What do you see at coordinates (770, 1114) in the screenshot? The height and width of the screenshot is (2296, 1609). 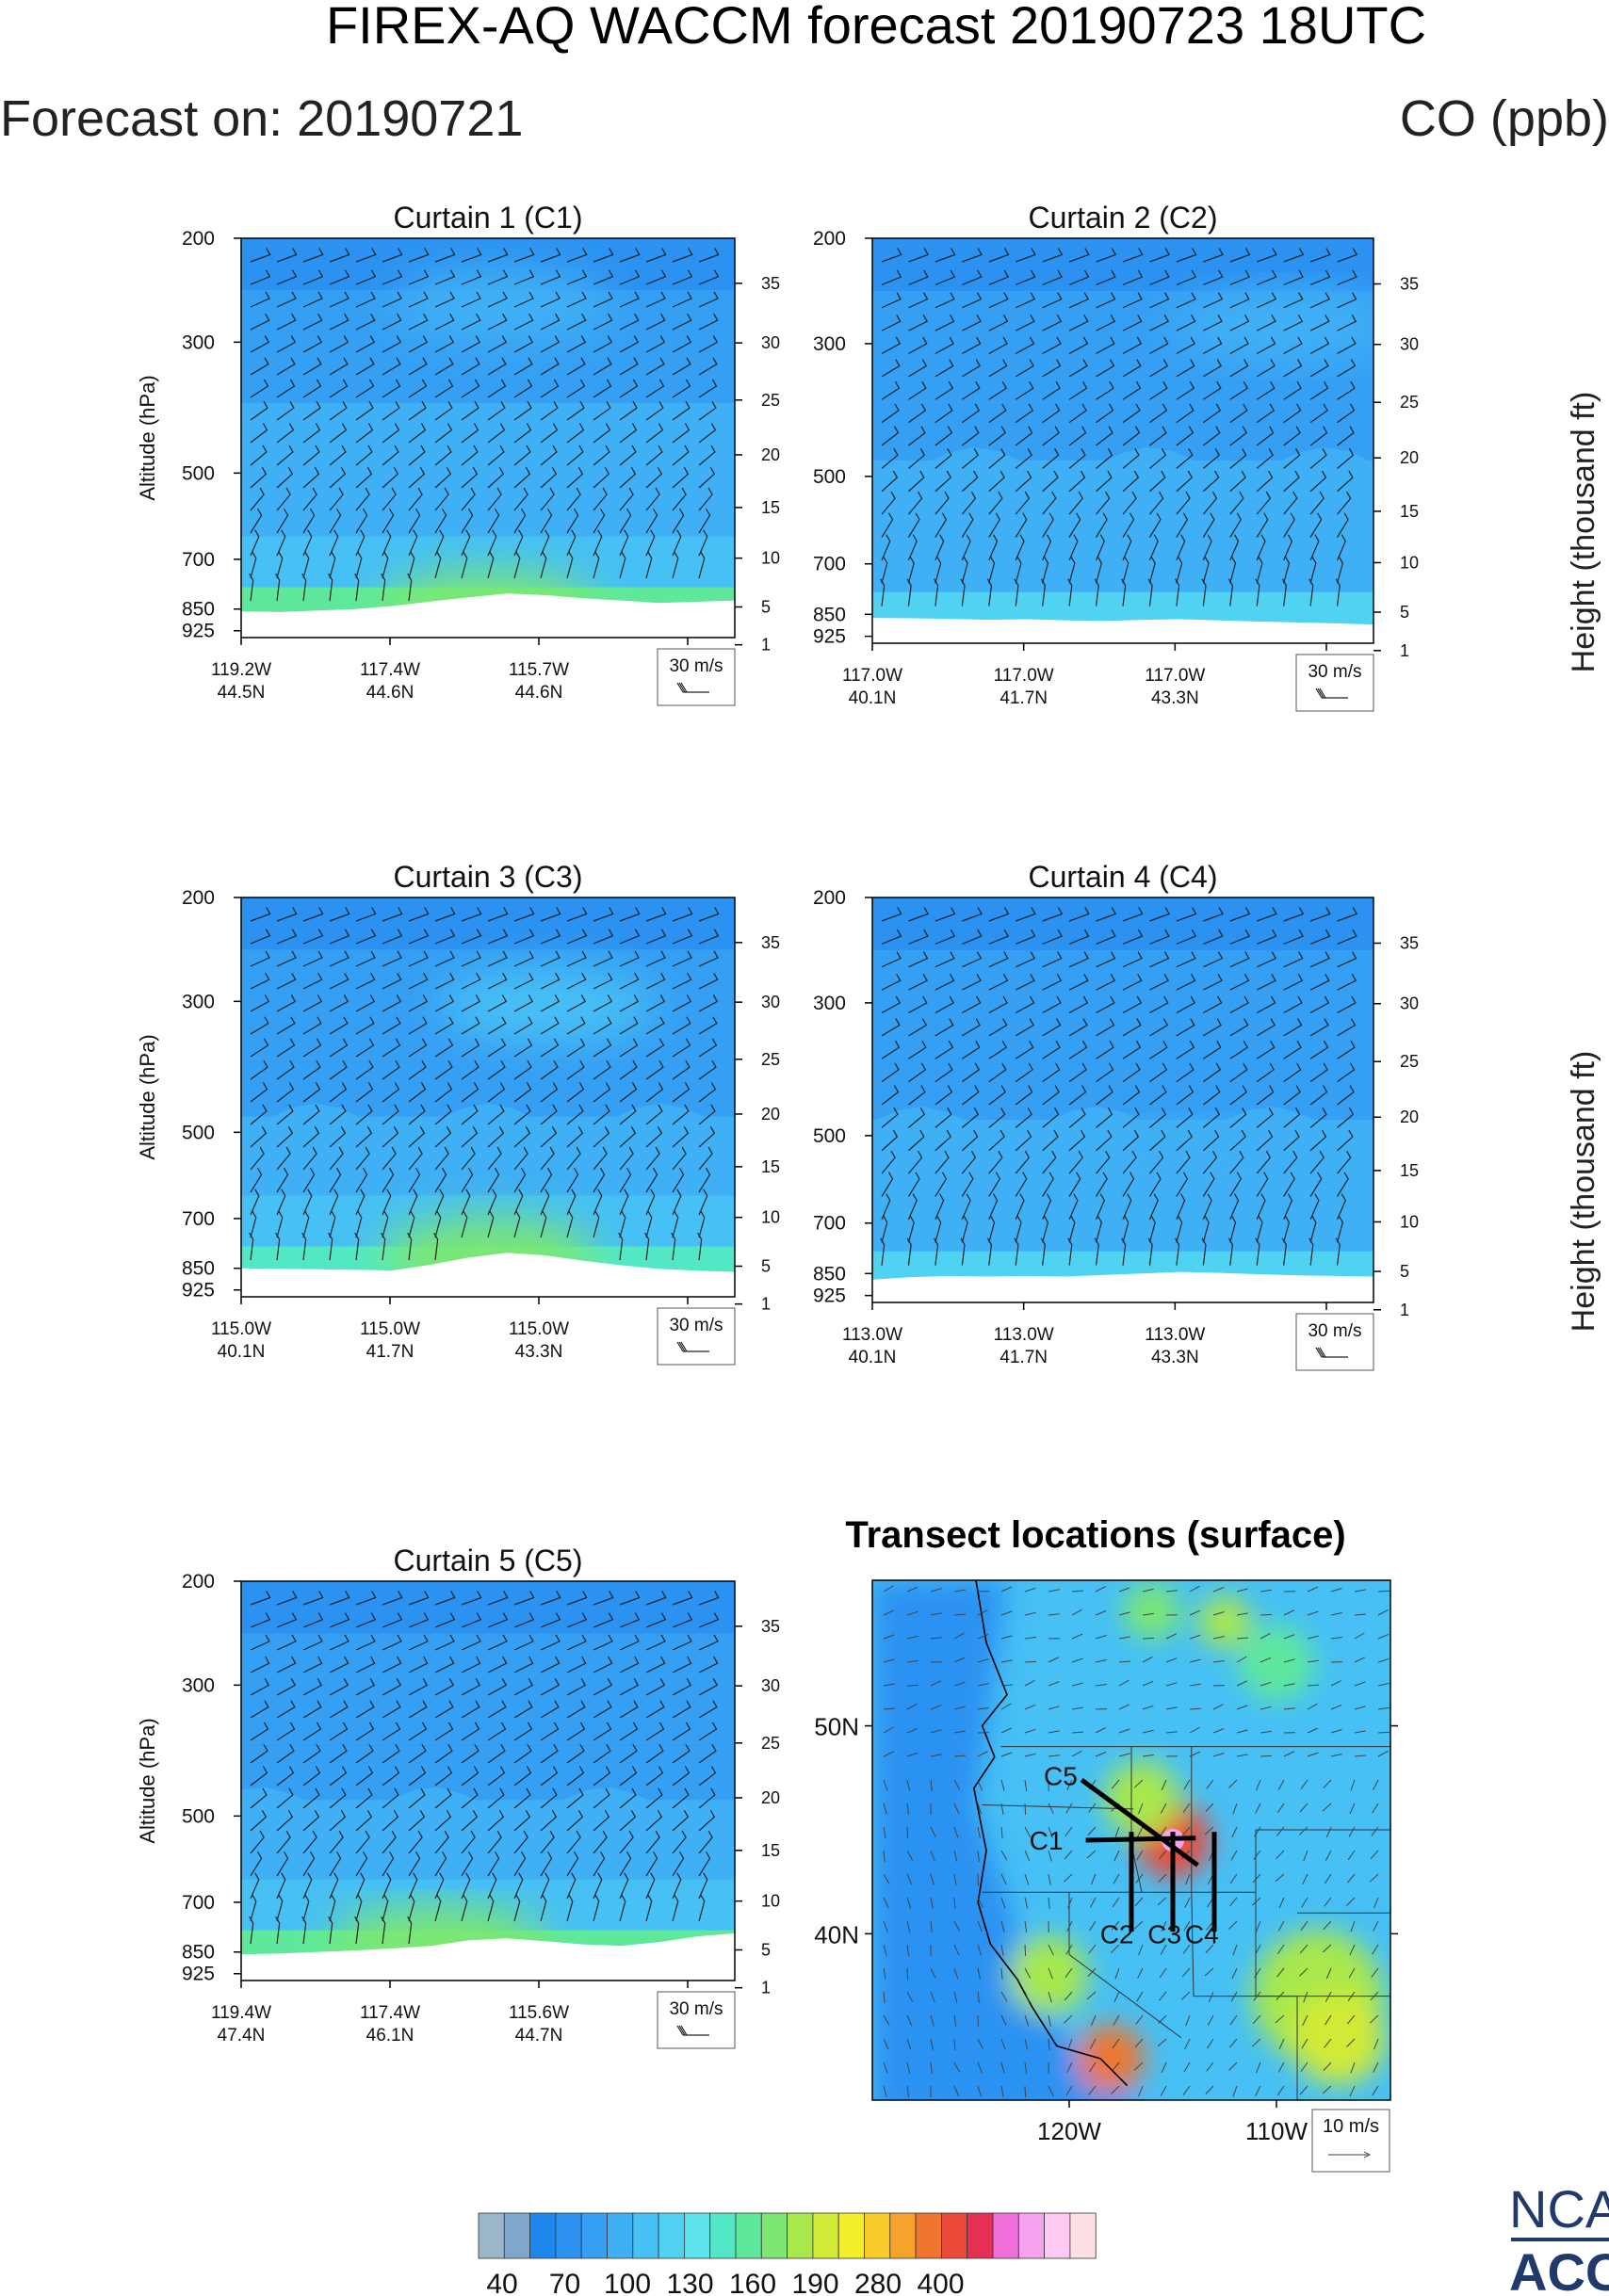 I see `height-tick-label: 20` at bounding box center [770, 1114].